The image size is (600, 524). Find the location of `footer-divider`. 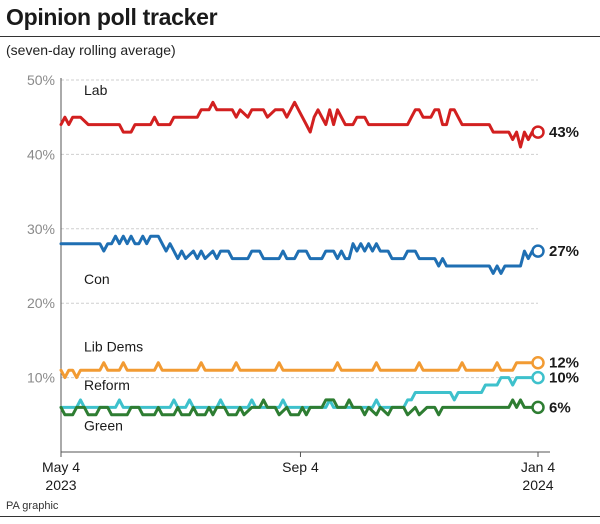

footer-divider is located at coordinates (300, 516).